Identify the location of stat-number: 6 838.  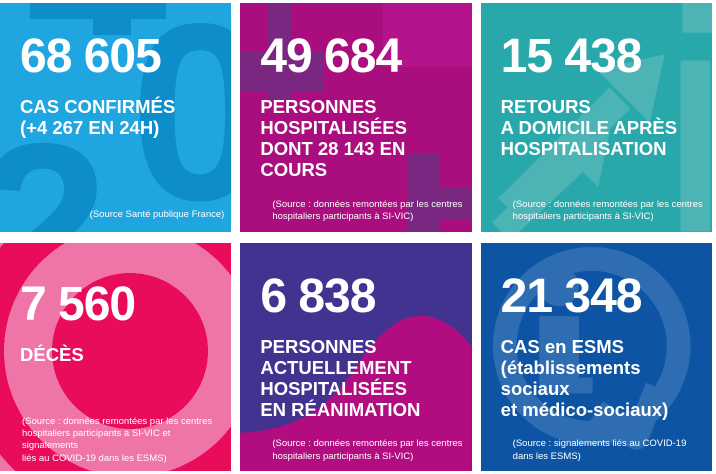
(318, 296).